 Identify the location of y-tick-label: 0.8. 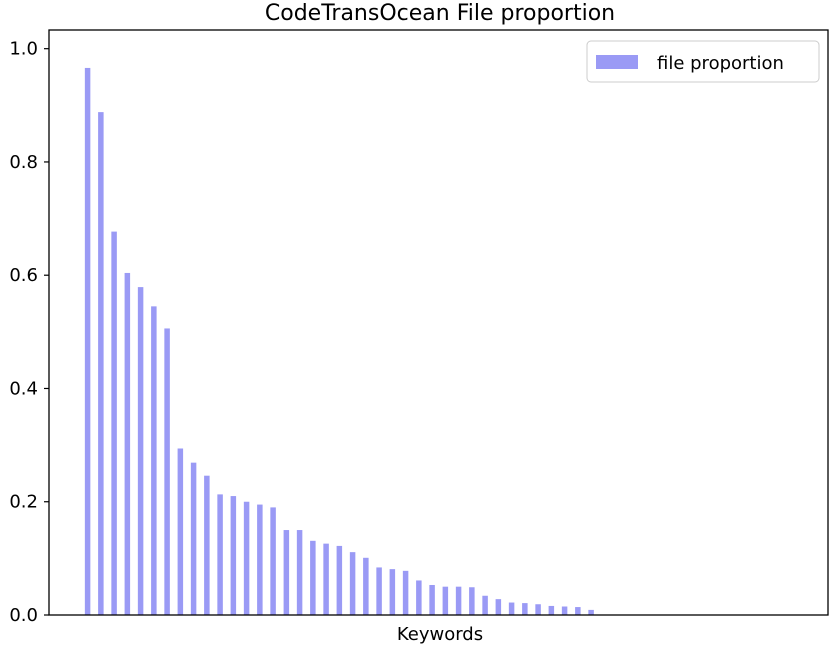
(23, 162).